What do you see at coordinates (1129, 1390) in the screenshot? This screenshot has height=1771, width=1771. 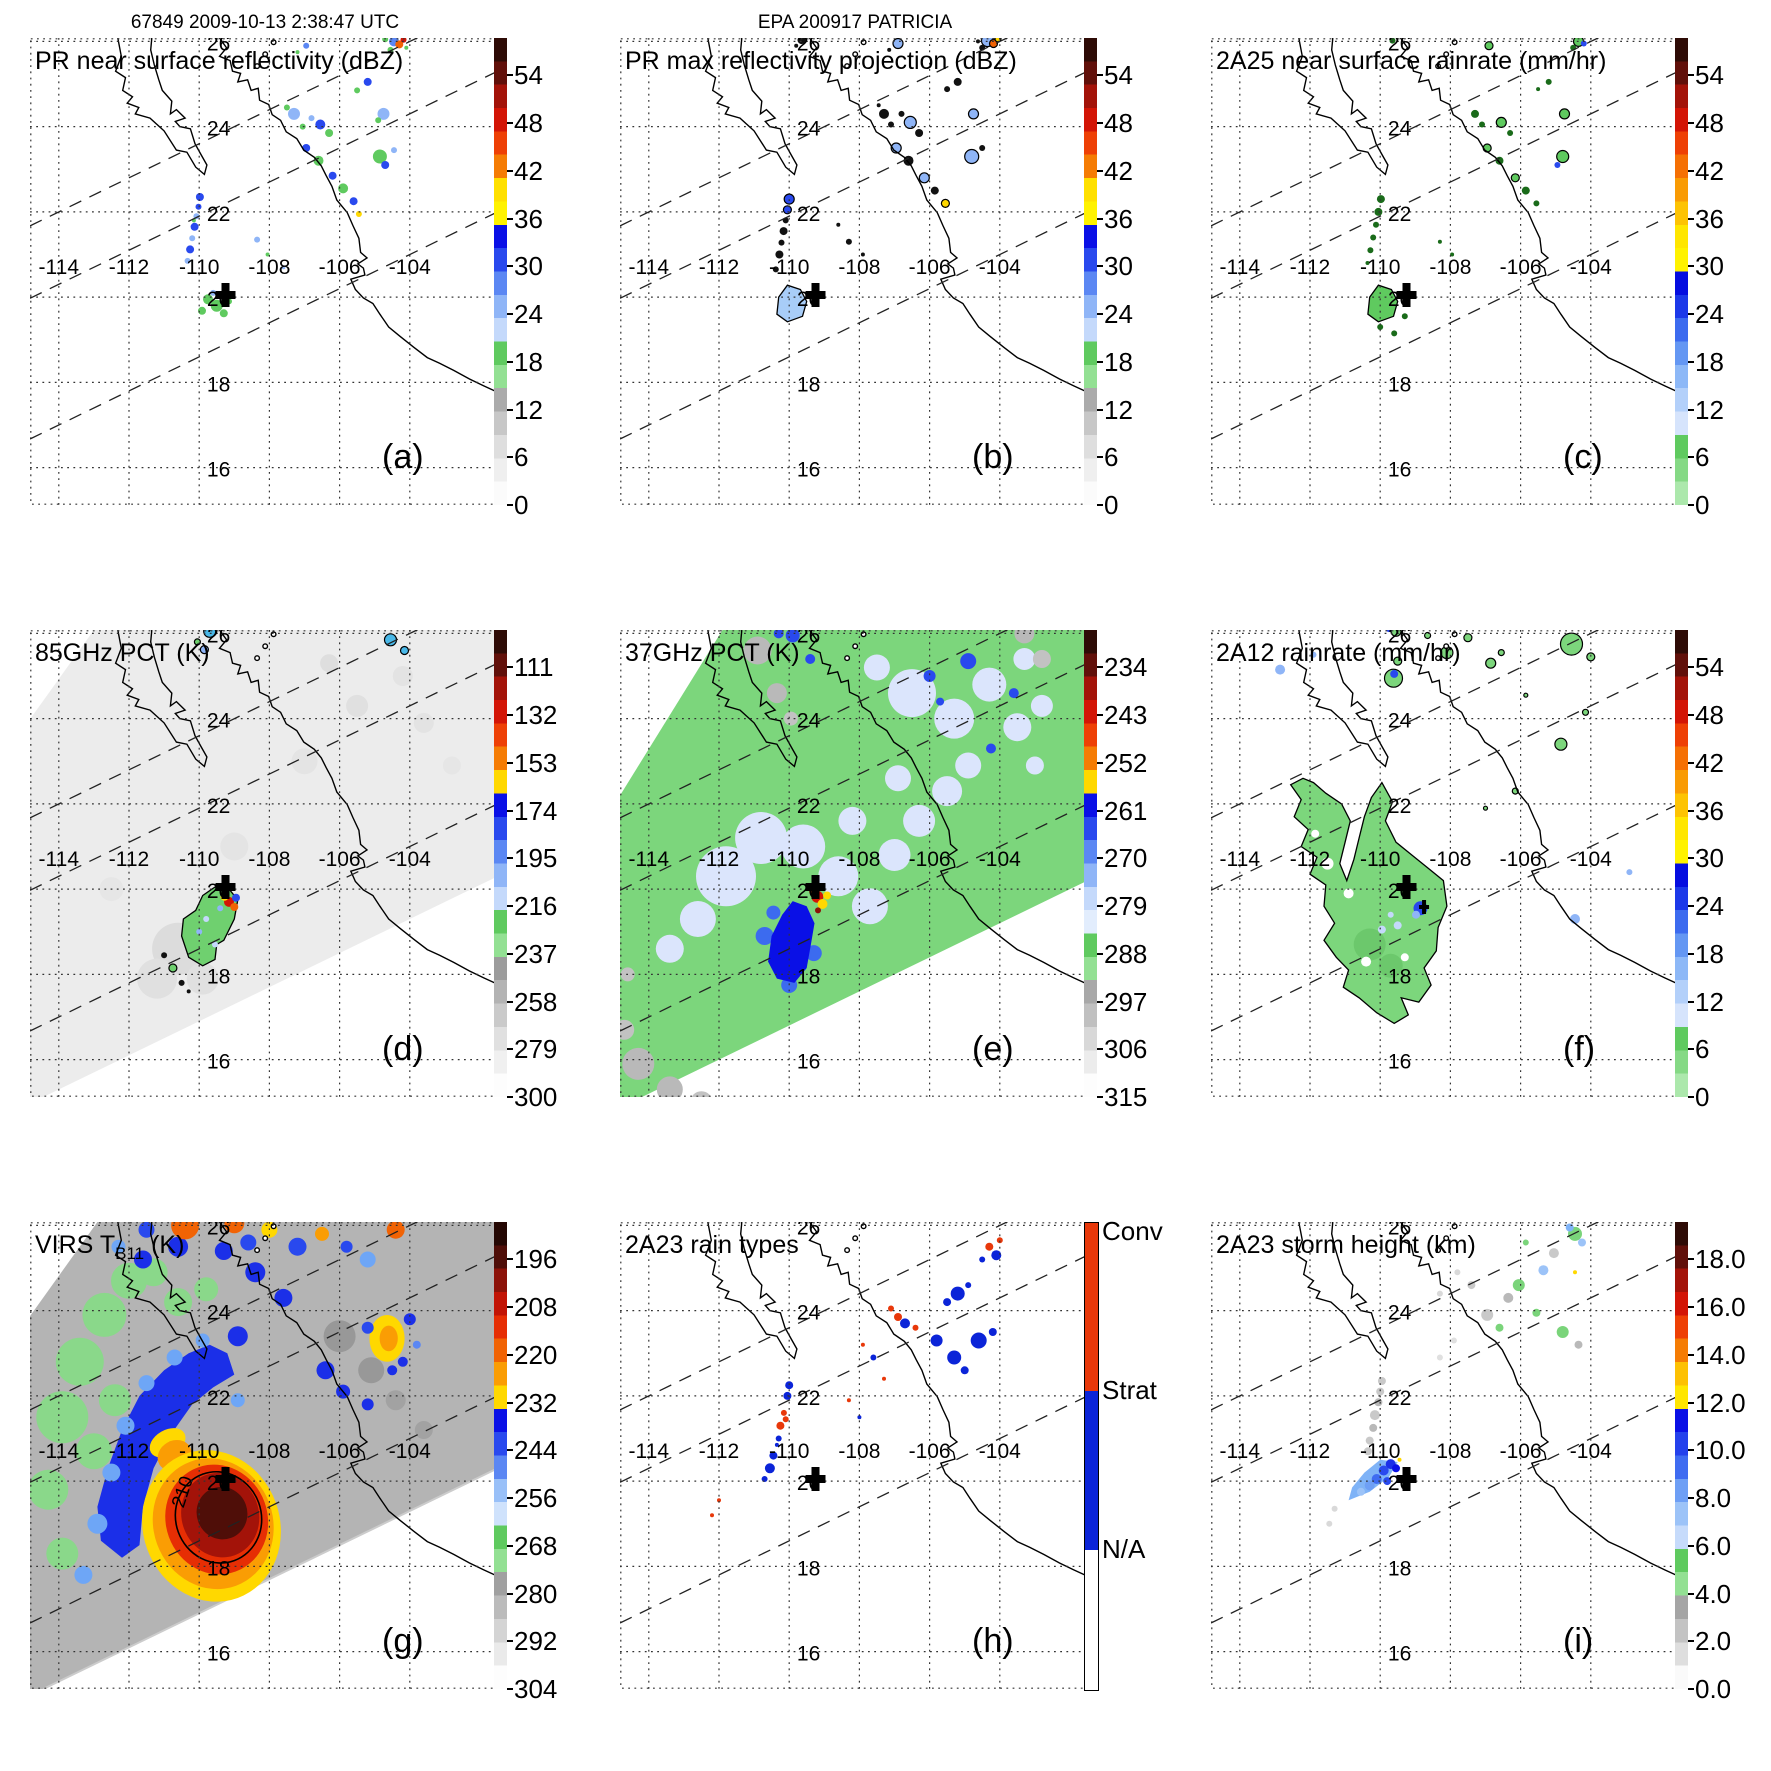 I see `colorbar-tick-label: Strat` at bounding box center [1129, 1390].